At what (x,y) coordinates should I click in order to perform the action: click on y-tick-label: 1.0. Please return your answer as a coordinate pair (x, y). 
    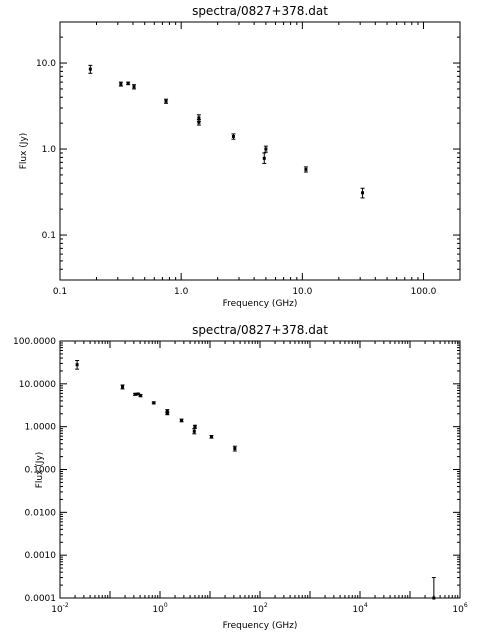
    Looking at the image, I should click on (49, 150).